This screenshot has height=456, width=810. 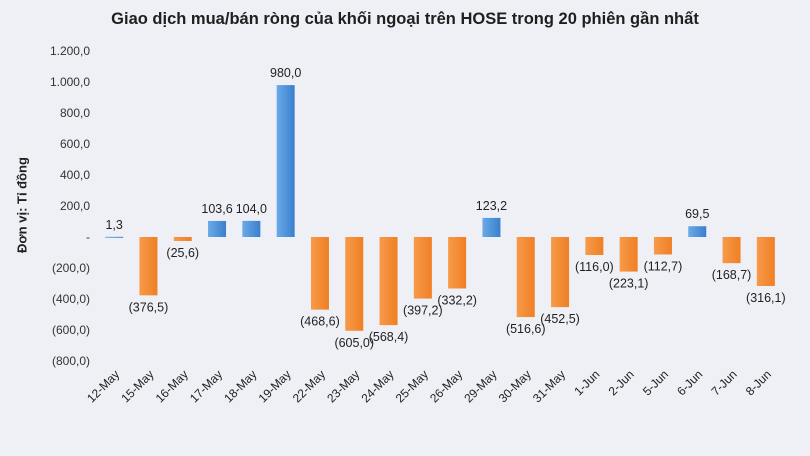 I want to click on data-label: (605,0), so click(x=354, y=343).